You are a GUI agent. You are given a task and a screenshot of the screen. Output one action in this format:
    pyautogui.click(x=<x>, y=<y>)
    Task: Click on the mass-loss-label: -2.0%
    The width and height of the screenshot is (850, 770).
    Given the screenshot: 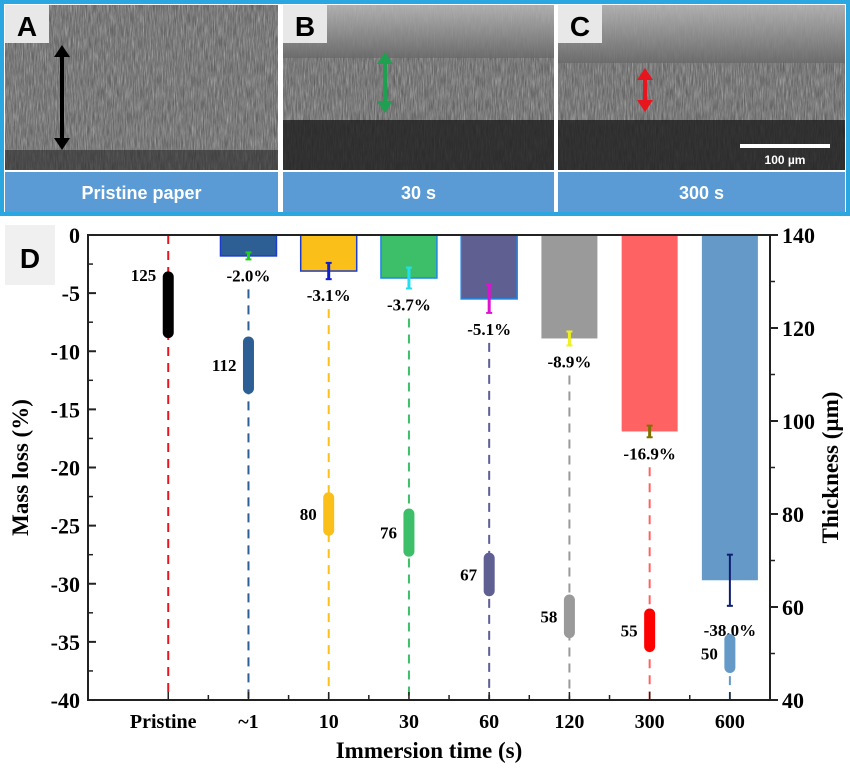 What is the action you would take?
    pyautogui.click(x=249, y=275)
    